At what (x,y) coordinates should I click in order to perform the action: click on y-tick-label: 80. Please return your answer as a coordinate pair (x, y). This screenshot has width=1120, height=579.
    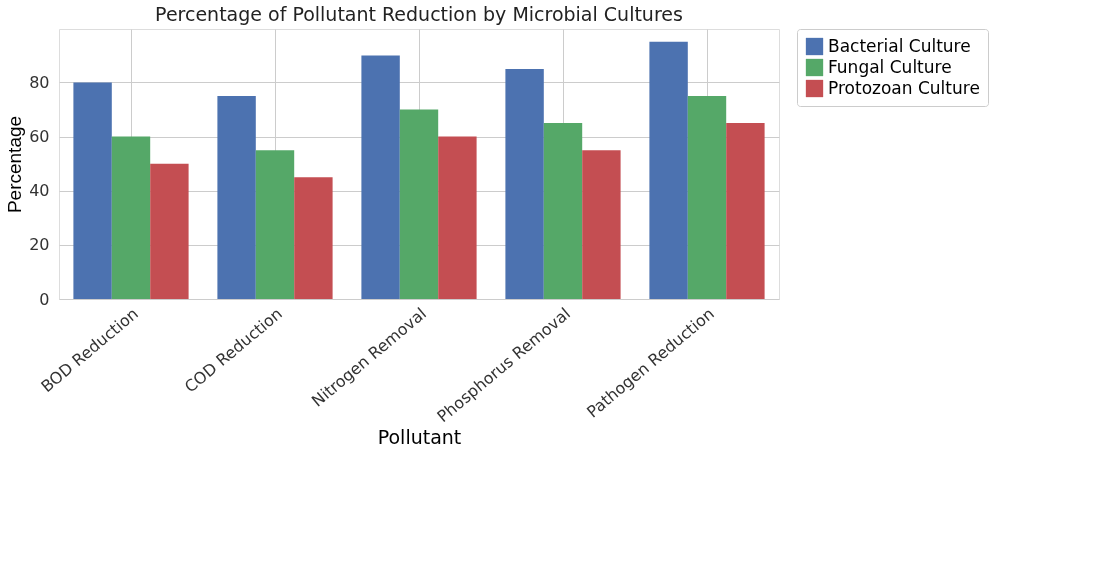
    Looking at the image, I should click on (39, 82).